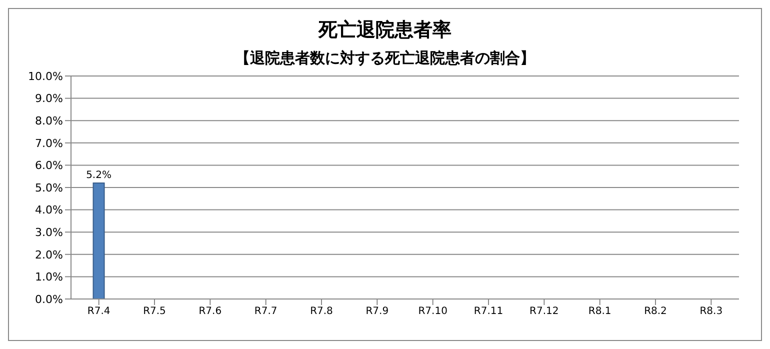 Image resolution: width=770 pixels, height=349 pixels. I want to click on y-tick-label: 1.0%, so click(49, 277).